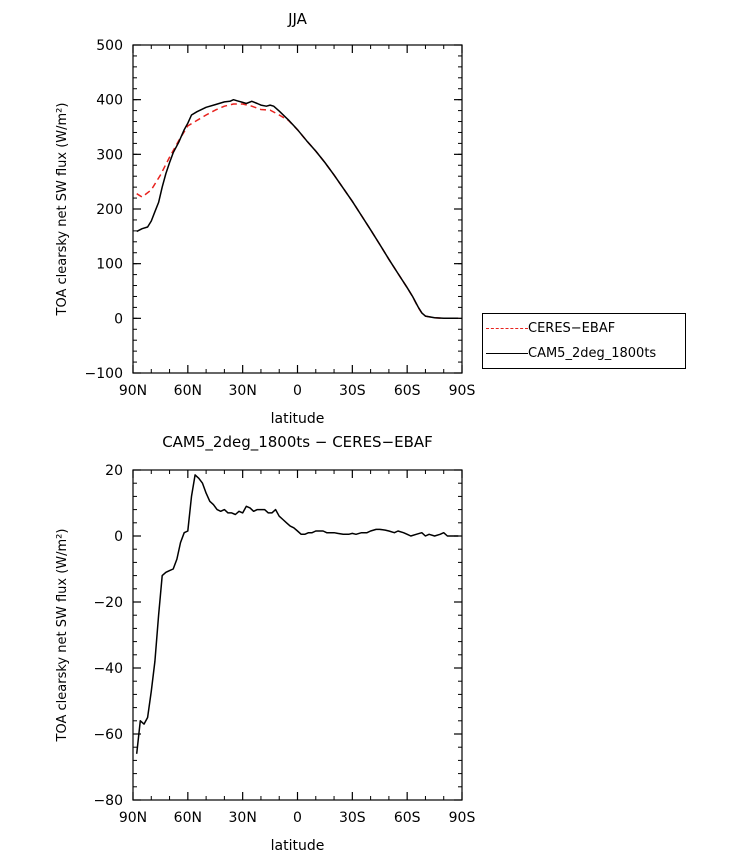 This screenshot has width=733, height=858. What do you see at coordinates (572, 328) in the screenshot?
I see `legend-label-ceres: CERES−EBAF` at bounding box center [572, 328].